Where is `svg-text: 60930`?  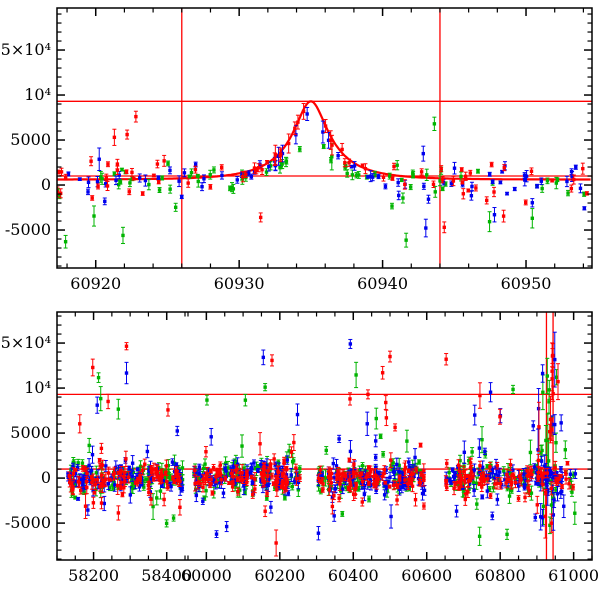
svg-text: 60930 is located at coordinates (239, 283).